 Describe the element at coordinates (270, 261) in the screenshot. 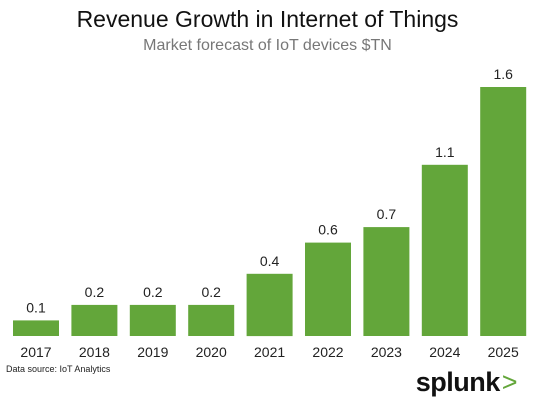

I see `data-label-2021: 0.4` at that location.